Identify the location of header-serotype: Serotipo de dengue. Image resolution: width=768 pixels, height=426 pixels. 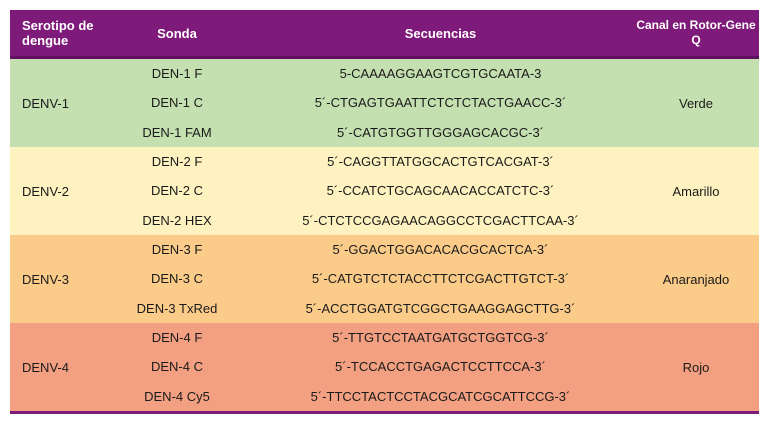
(58, 33).